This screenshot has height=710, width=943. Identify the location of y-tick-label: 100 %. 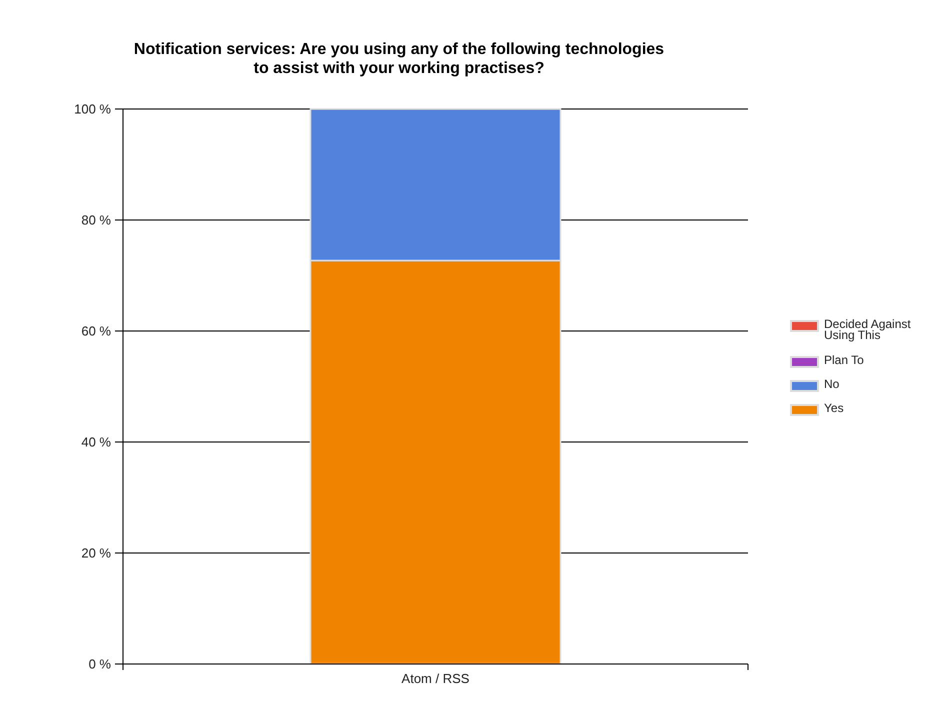
(93, 109).